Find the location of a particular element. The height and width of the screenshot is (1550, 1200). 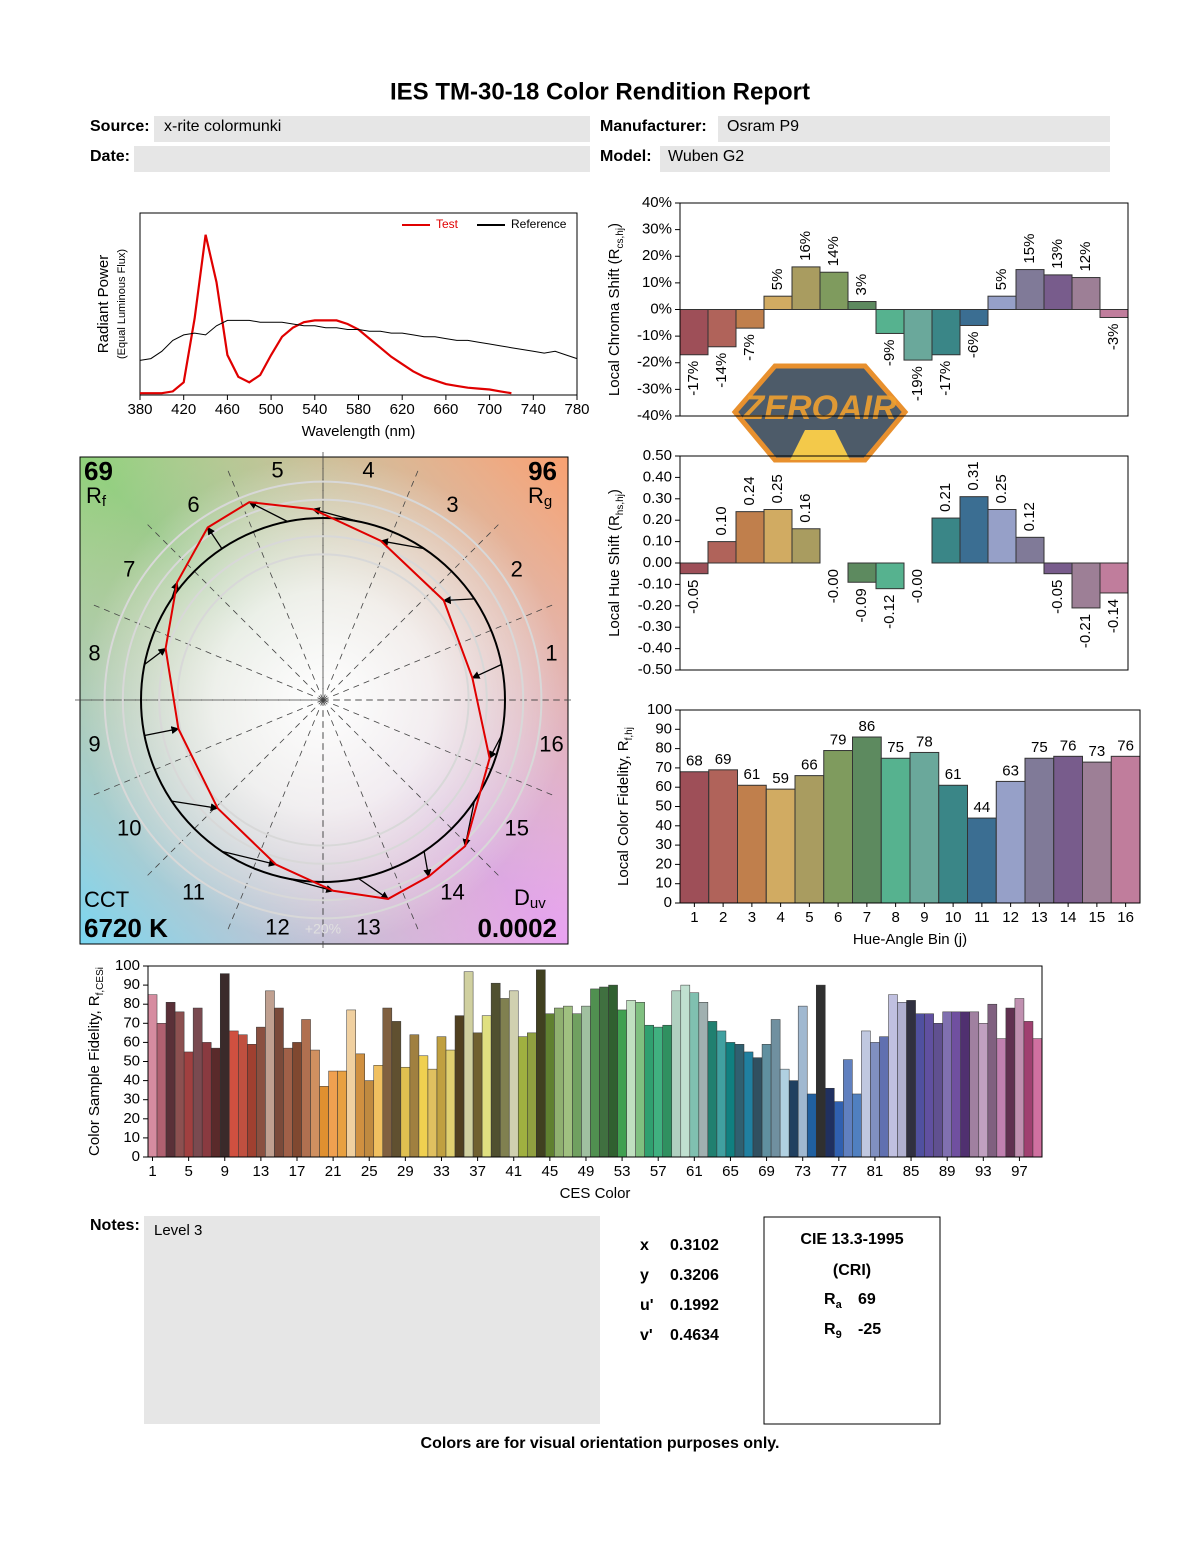

value-label: 76 is located at coordinates (1068, 745).